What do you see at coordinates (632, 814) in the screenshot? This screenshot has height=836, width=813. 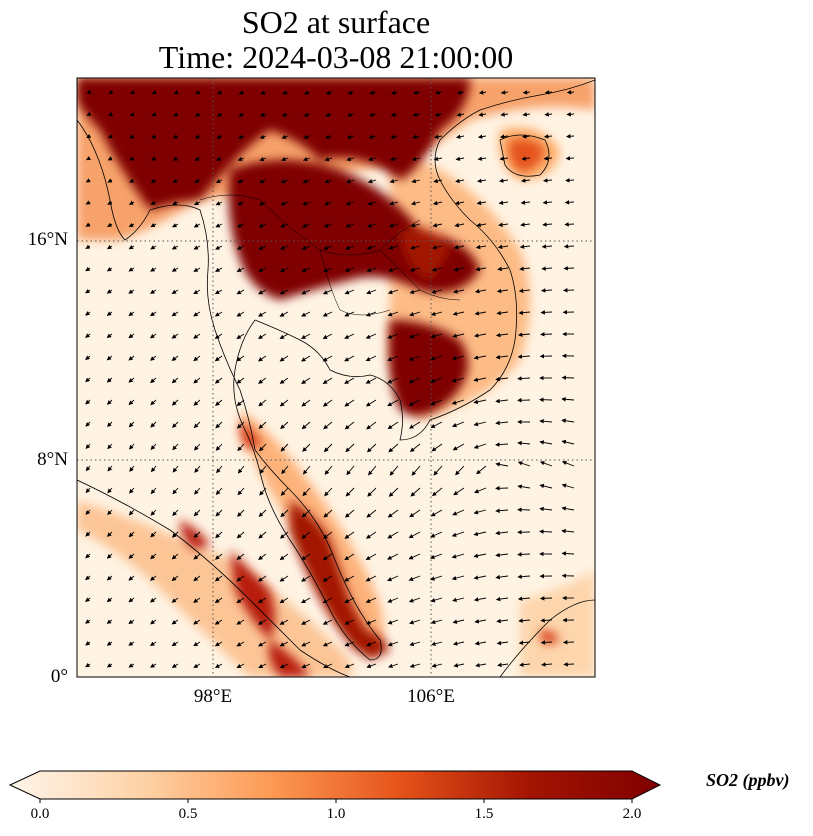 I see `colorbar-tick-label: 2.0` at bounding box center [632, 814].